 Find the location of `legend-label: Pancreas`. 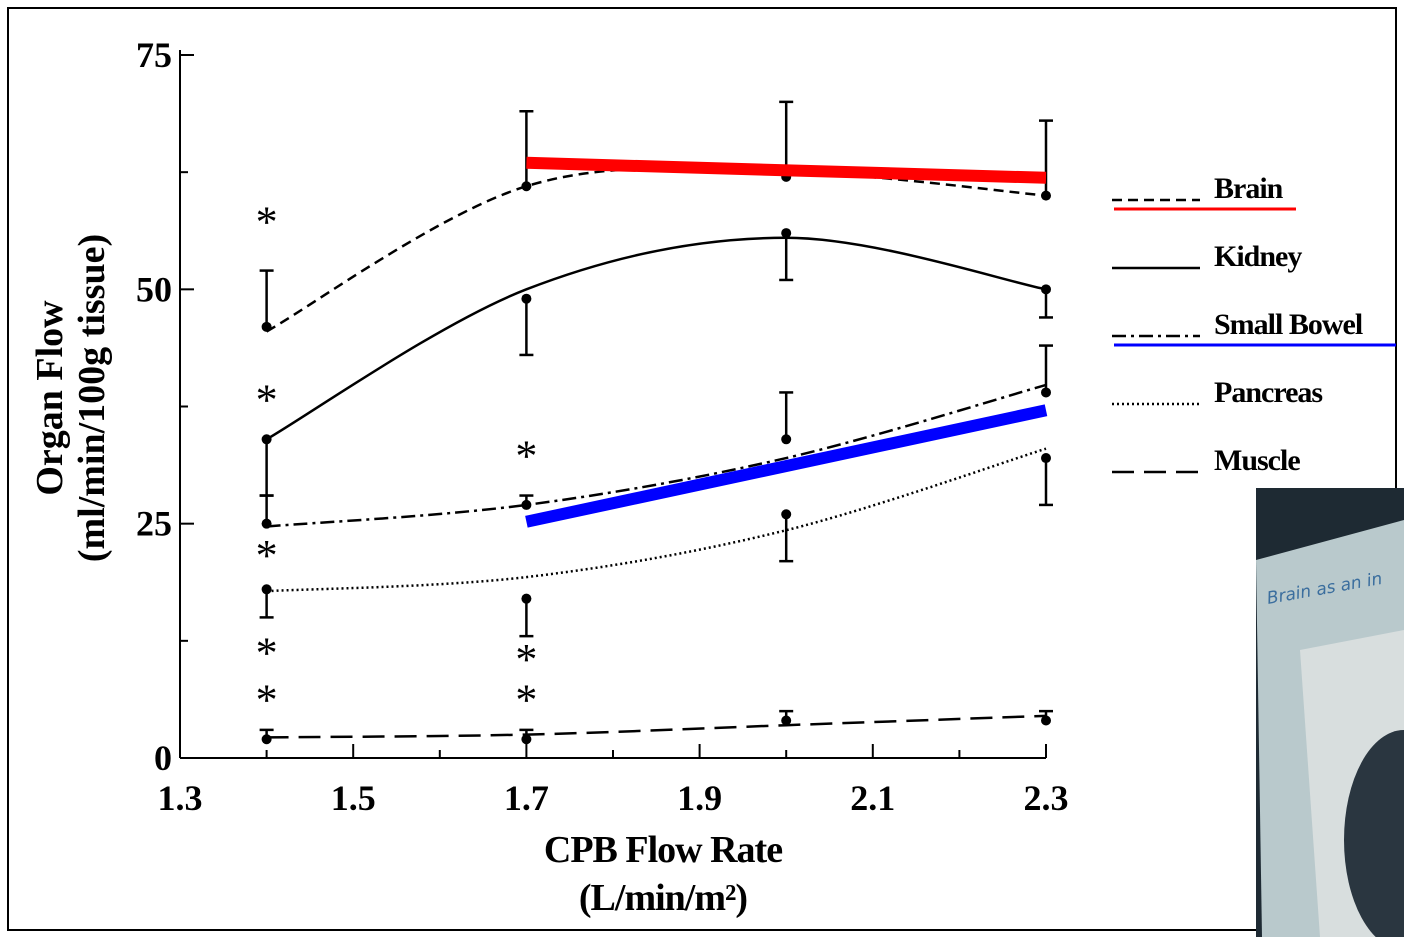

legend-label: Pancreas is located at coordinates (1268, 392).